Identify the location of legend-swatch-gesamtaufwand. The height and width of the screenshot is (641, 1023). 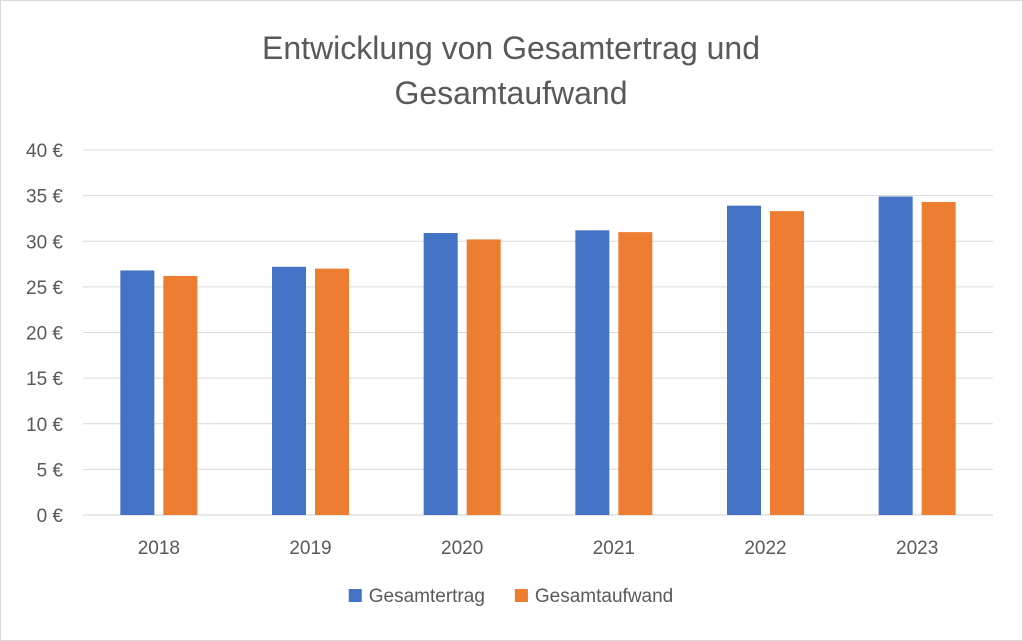
(521, 595).